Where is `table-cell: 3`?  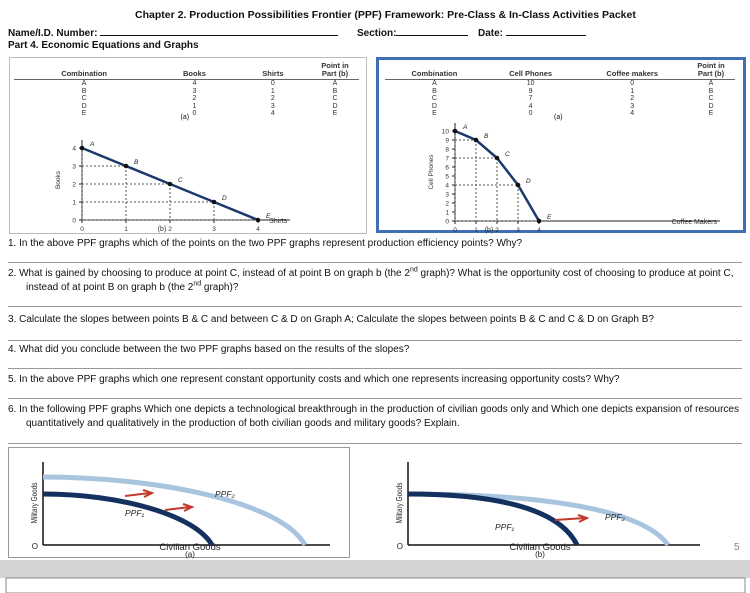
table-cell: 3 is located at coordinates (632, 106).